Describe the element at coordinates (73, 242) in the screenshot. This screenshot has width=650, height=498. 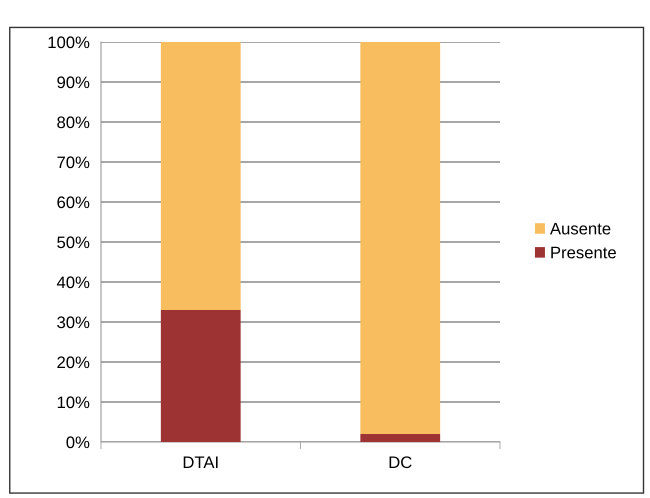
I see `y-tick-label: 50%` at that location.